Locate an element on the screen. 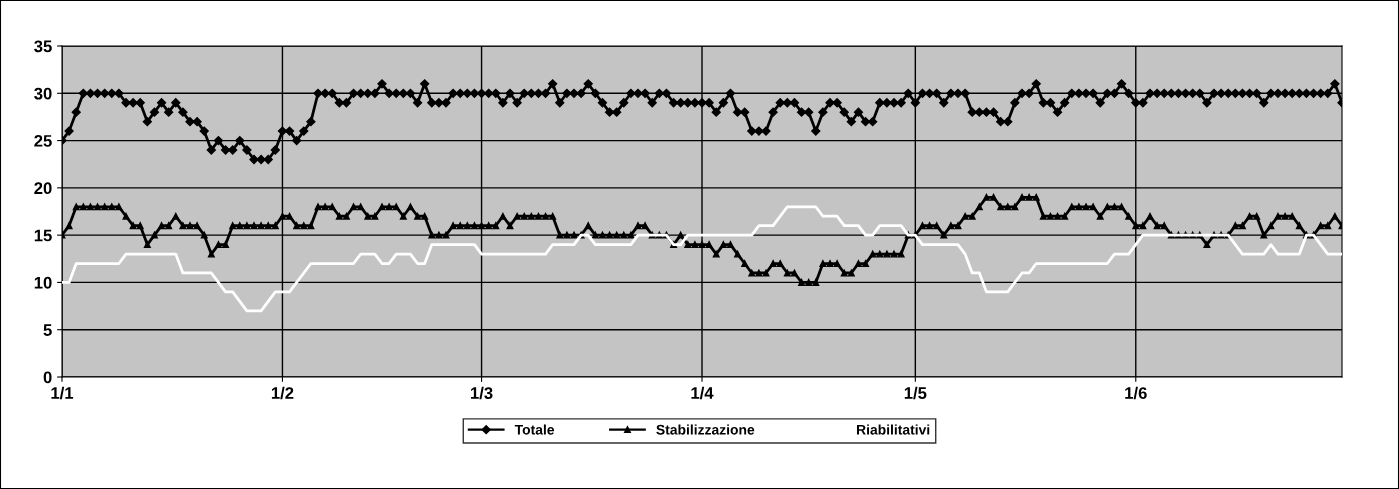 The height and width of the screenshot is (489, 1399). y-tick-label: 35 is located at coordinates (43, 46).